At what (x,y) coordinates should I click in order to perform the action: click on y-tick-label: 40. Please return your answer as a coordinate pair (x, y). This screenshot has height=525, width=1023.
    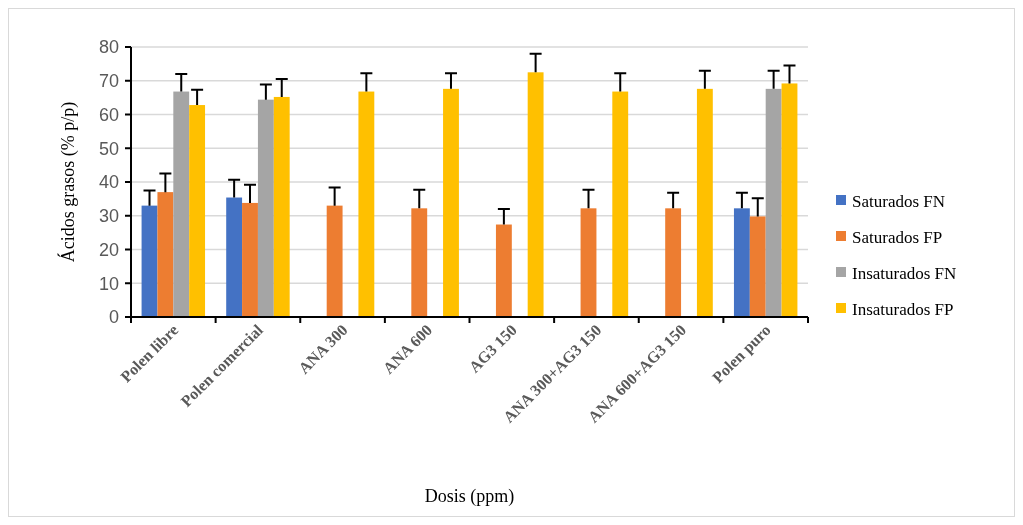
    Looking at the image, I should click on (108, 182).